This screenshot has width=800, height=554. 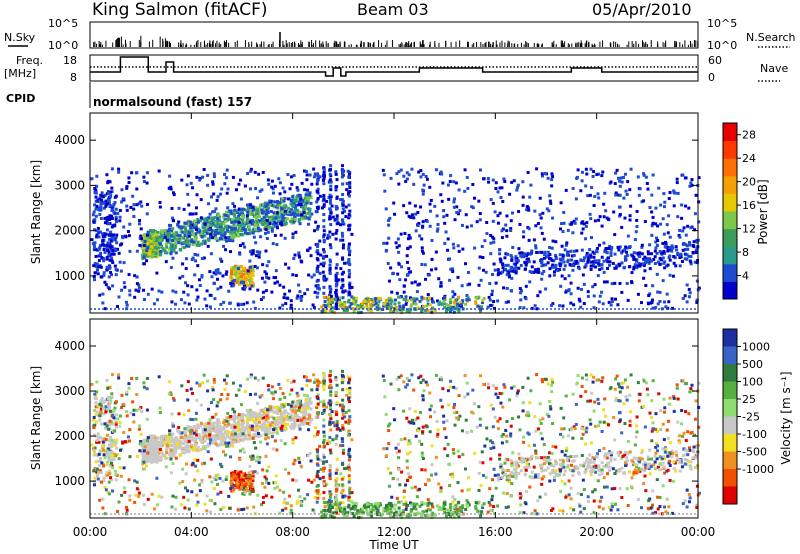 I want to click on nsearch-tick-high: 10^5, so click(x=722, y=23).